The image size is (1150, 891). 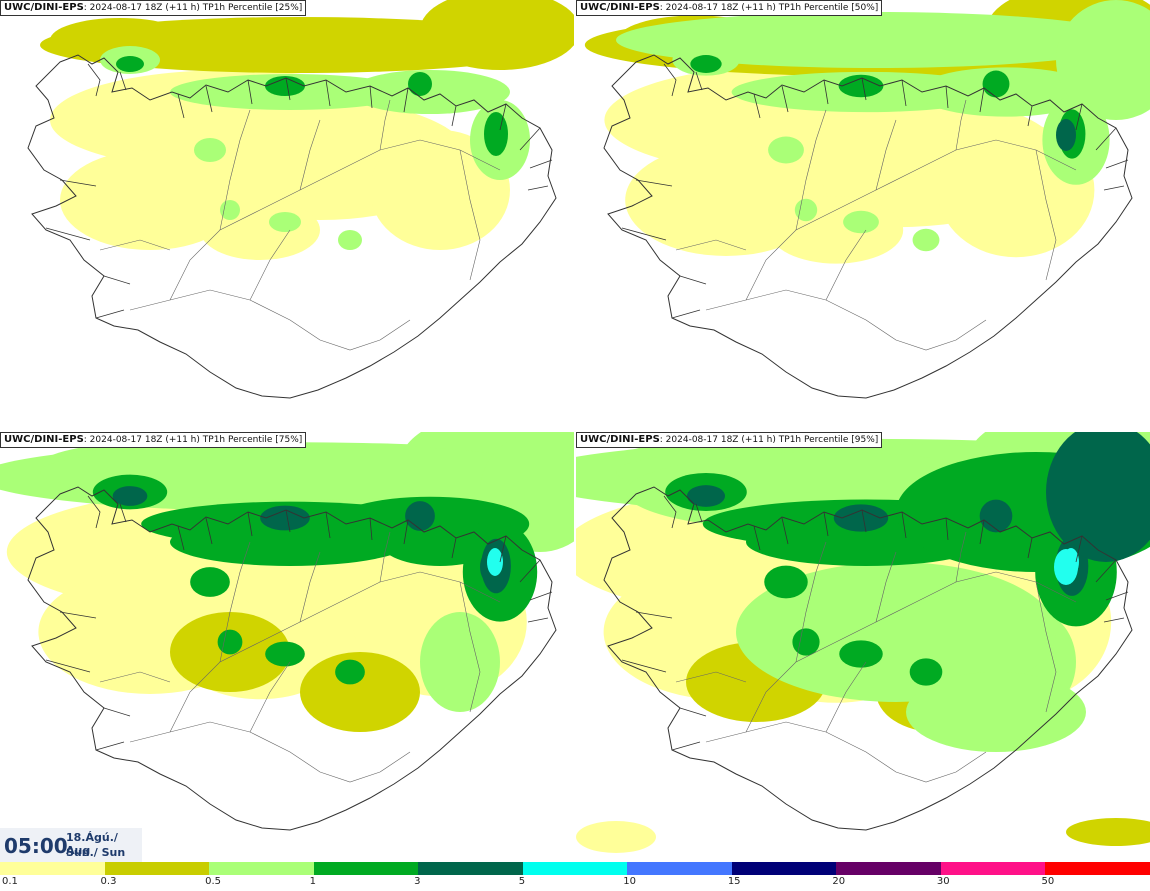 What do you see at coordinates (36, 846) in the screenshot?
I see `valid-time: 05:00` at bounding box center [36, 846].